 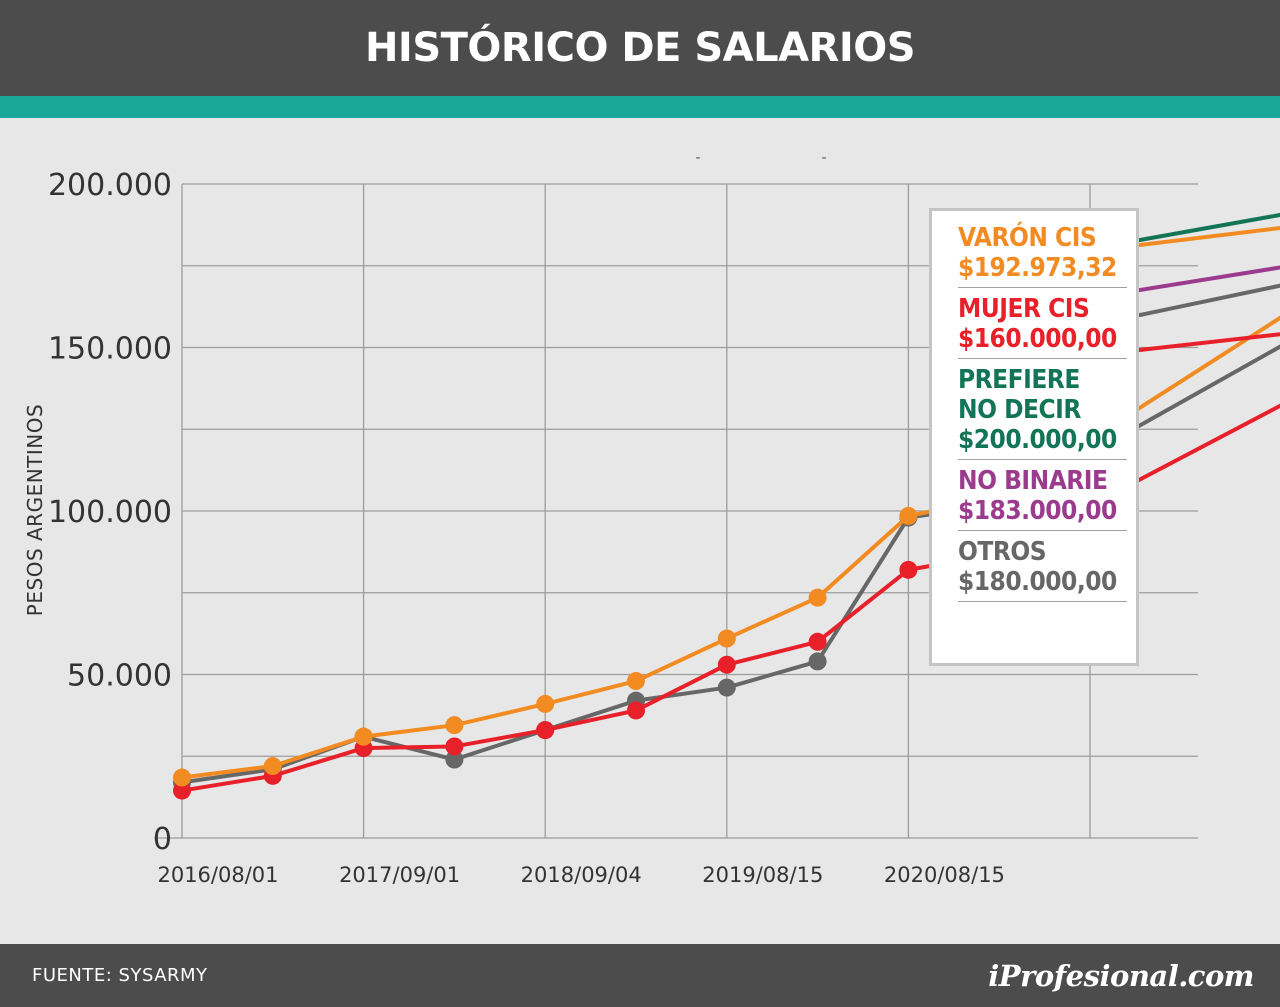 I want to click on y-tick-label: 0, so click(x=162, y=839).